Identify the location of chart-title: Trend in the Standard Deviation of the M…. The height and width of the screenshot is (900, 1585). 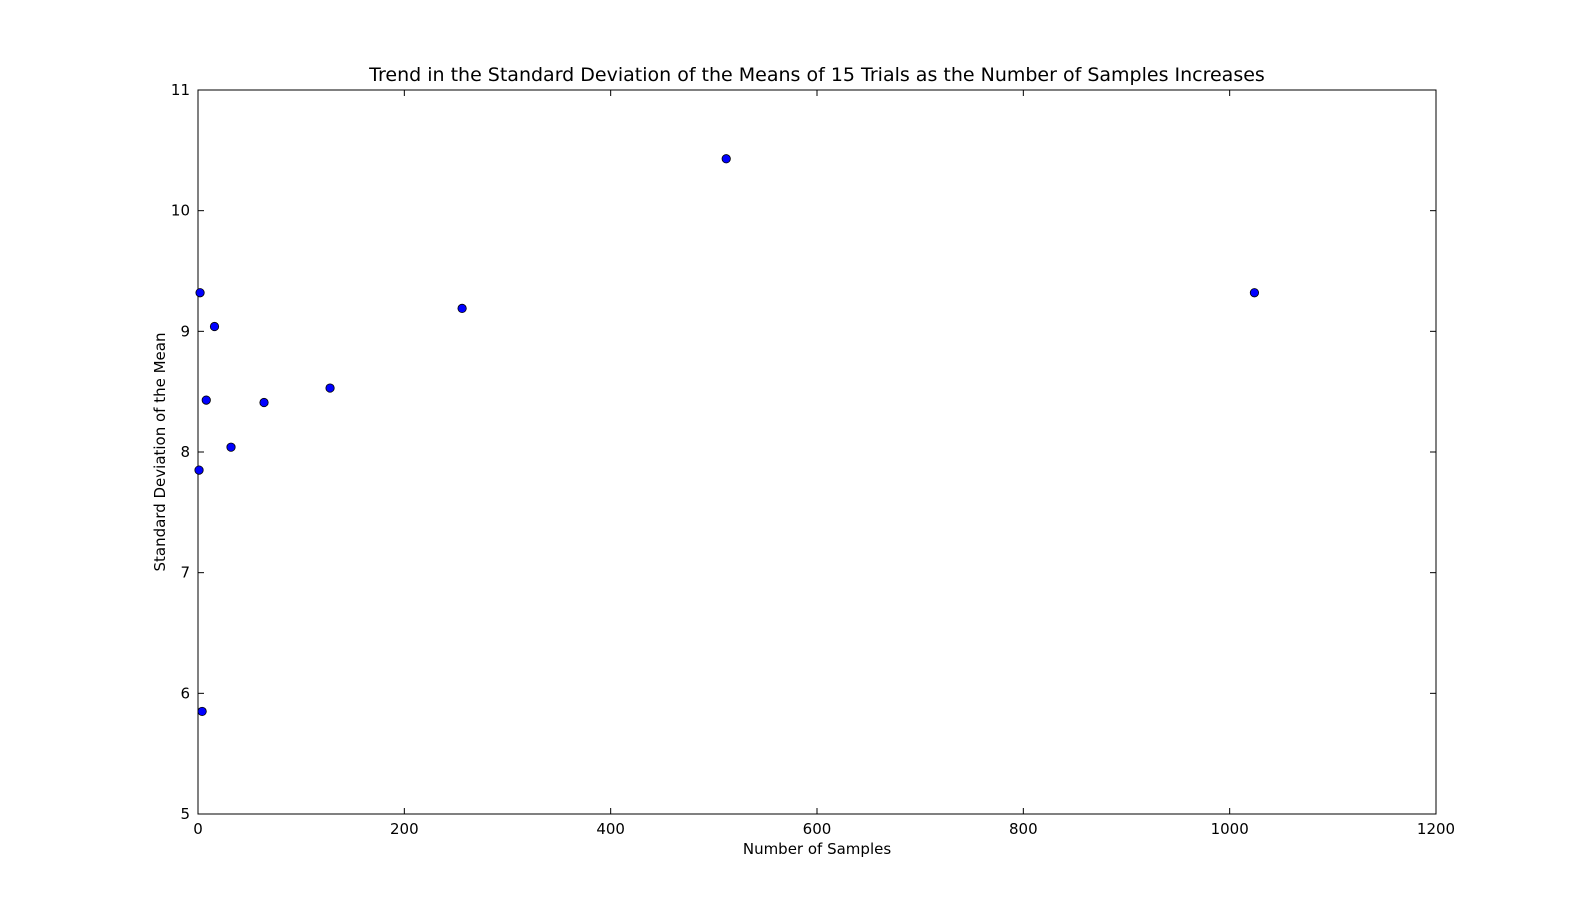
(816, 75).